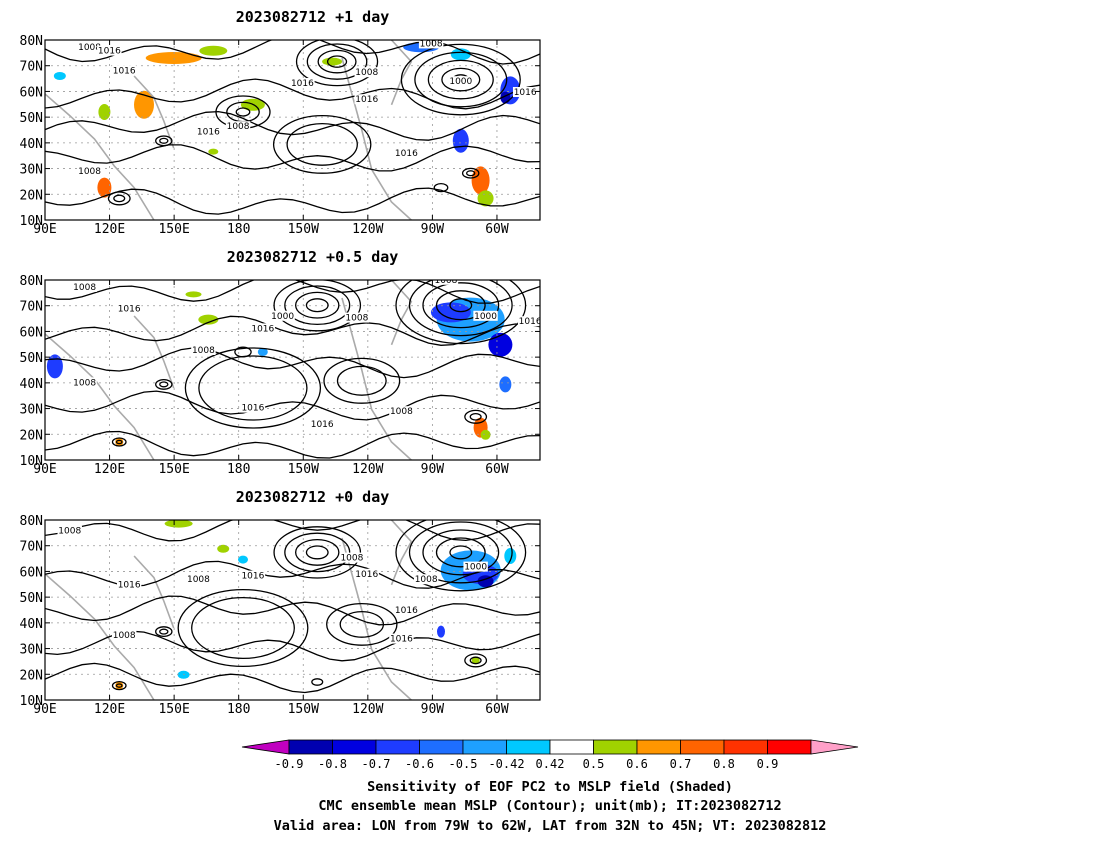 Image resolution: width=1100 pixels, height=850 pixels. Describe the element at coordinates (109, 469) in the screenshot. I see `x-tick-label: 120E` at that location.